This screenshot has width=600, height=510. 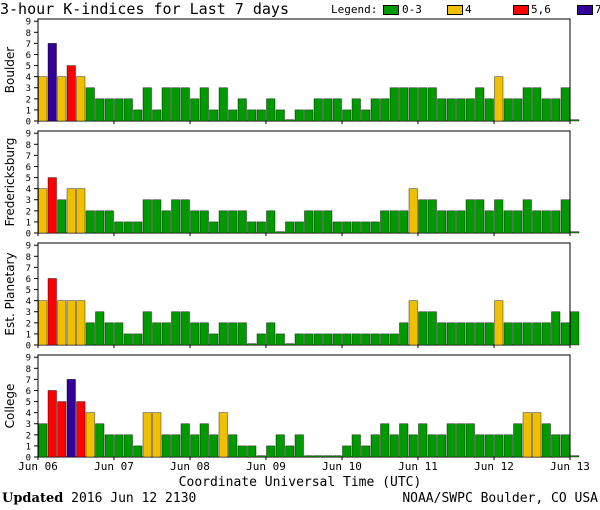 What do you see at coordinates (494, 466) in the screenshot?
I see `x-tick-label: Jun 12` at bounding box center [494, 466].